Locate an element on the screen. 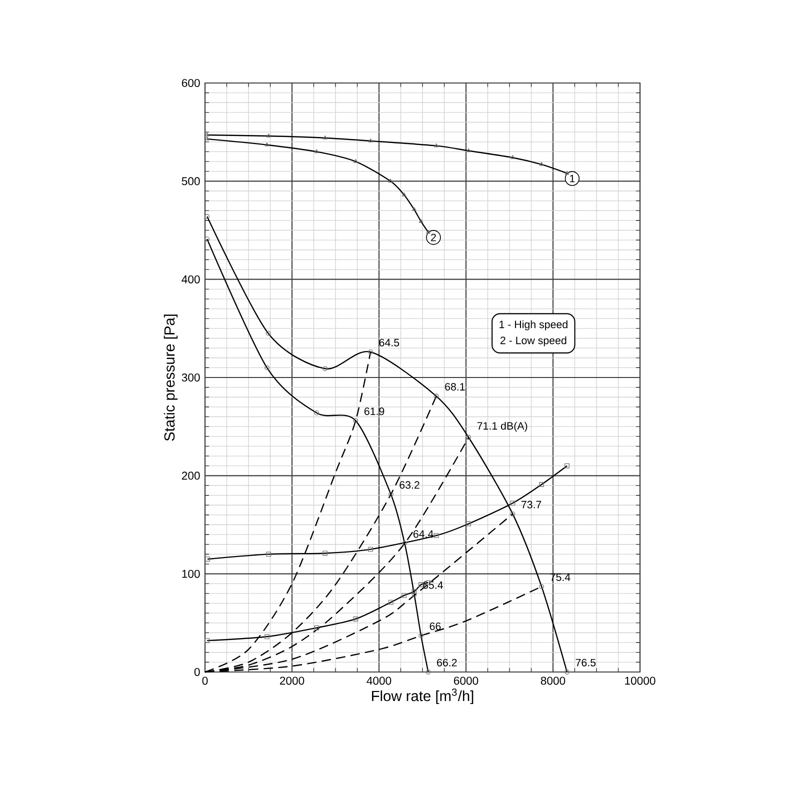 This screenshot has height=800, width=800. annotation: 73.7 is located at coordinates (531, 504).